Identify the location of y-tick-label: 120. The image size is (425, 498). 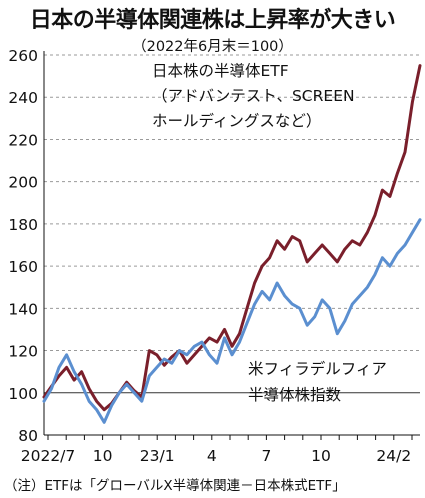
(23, 352).